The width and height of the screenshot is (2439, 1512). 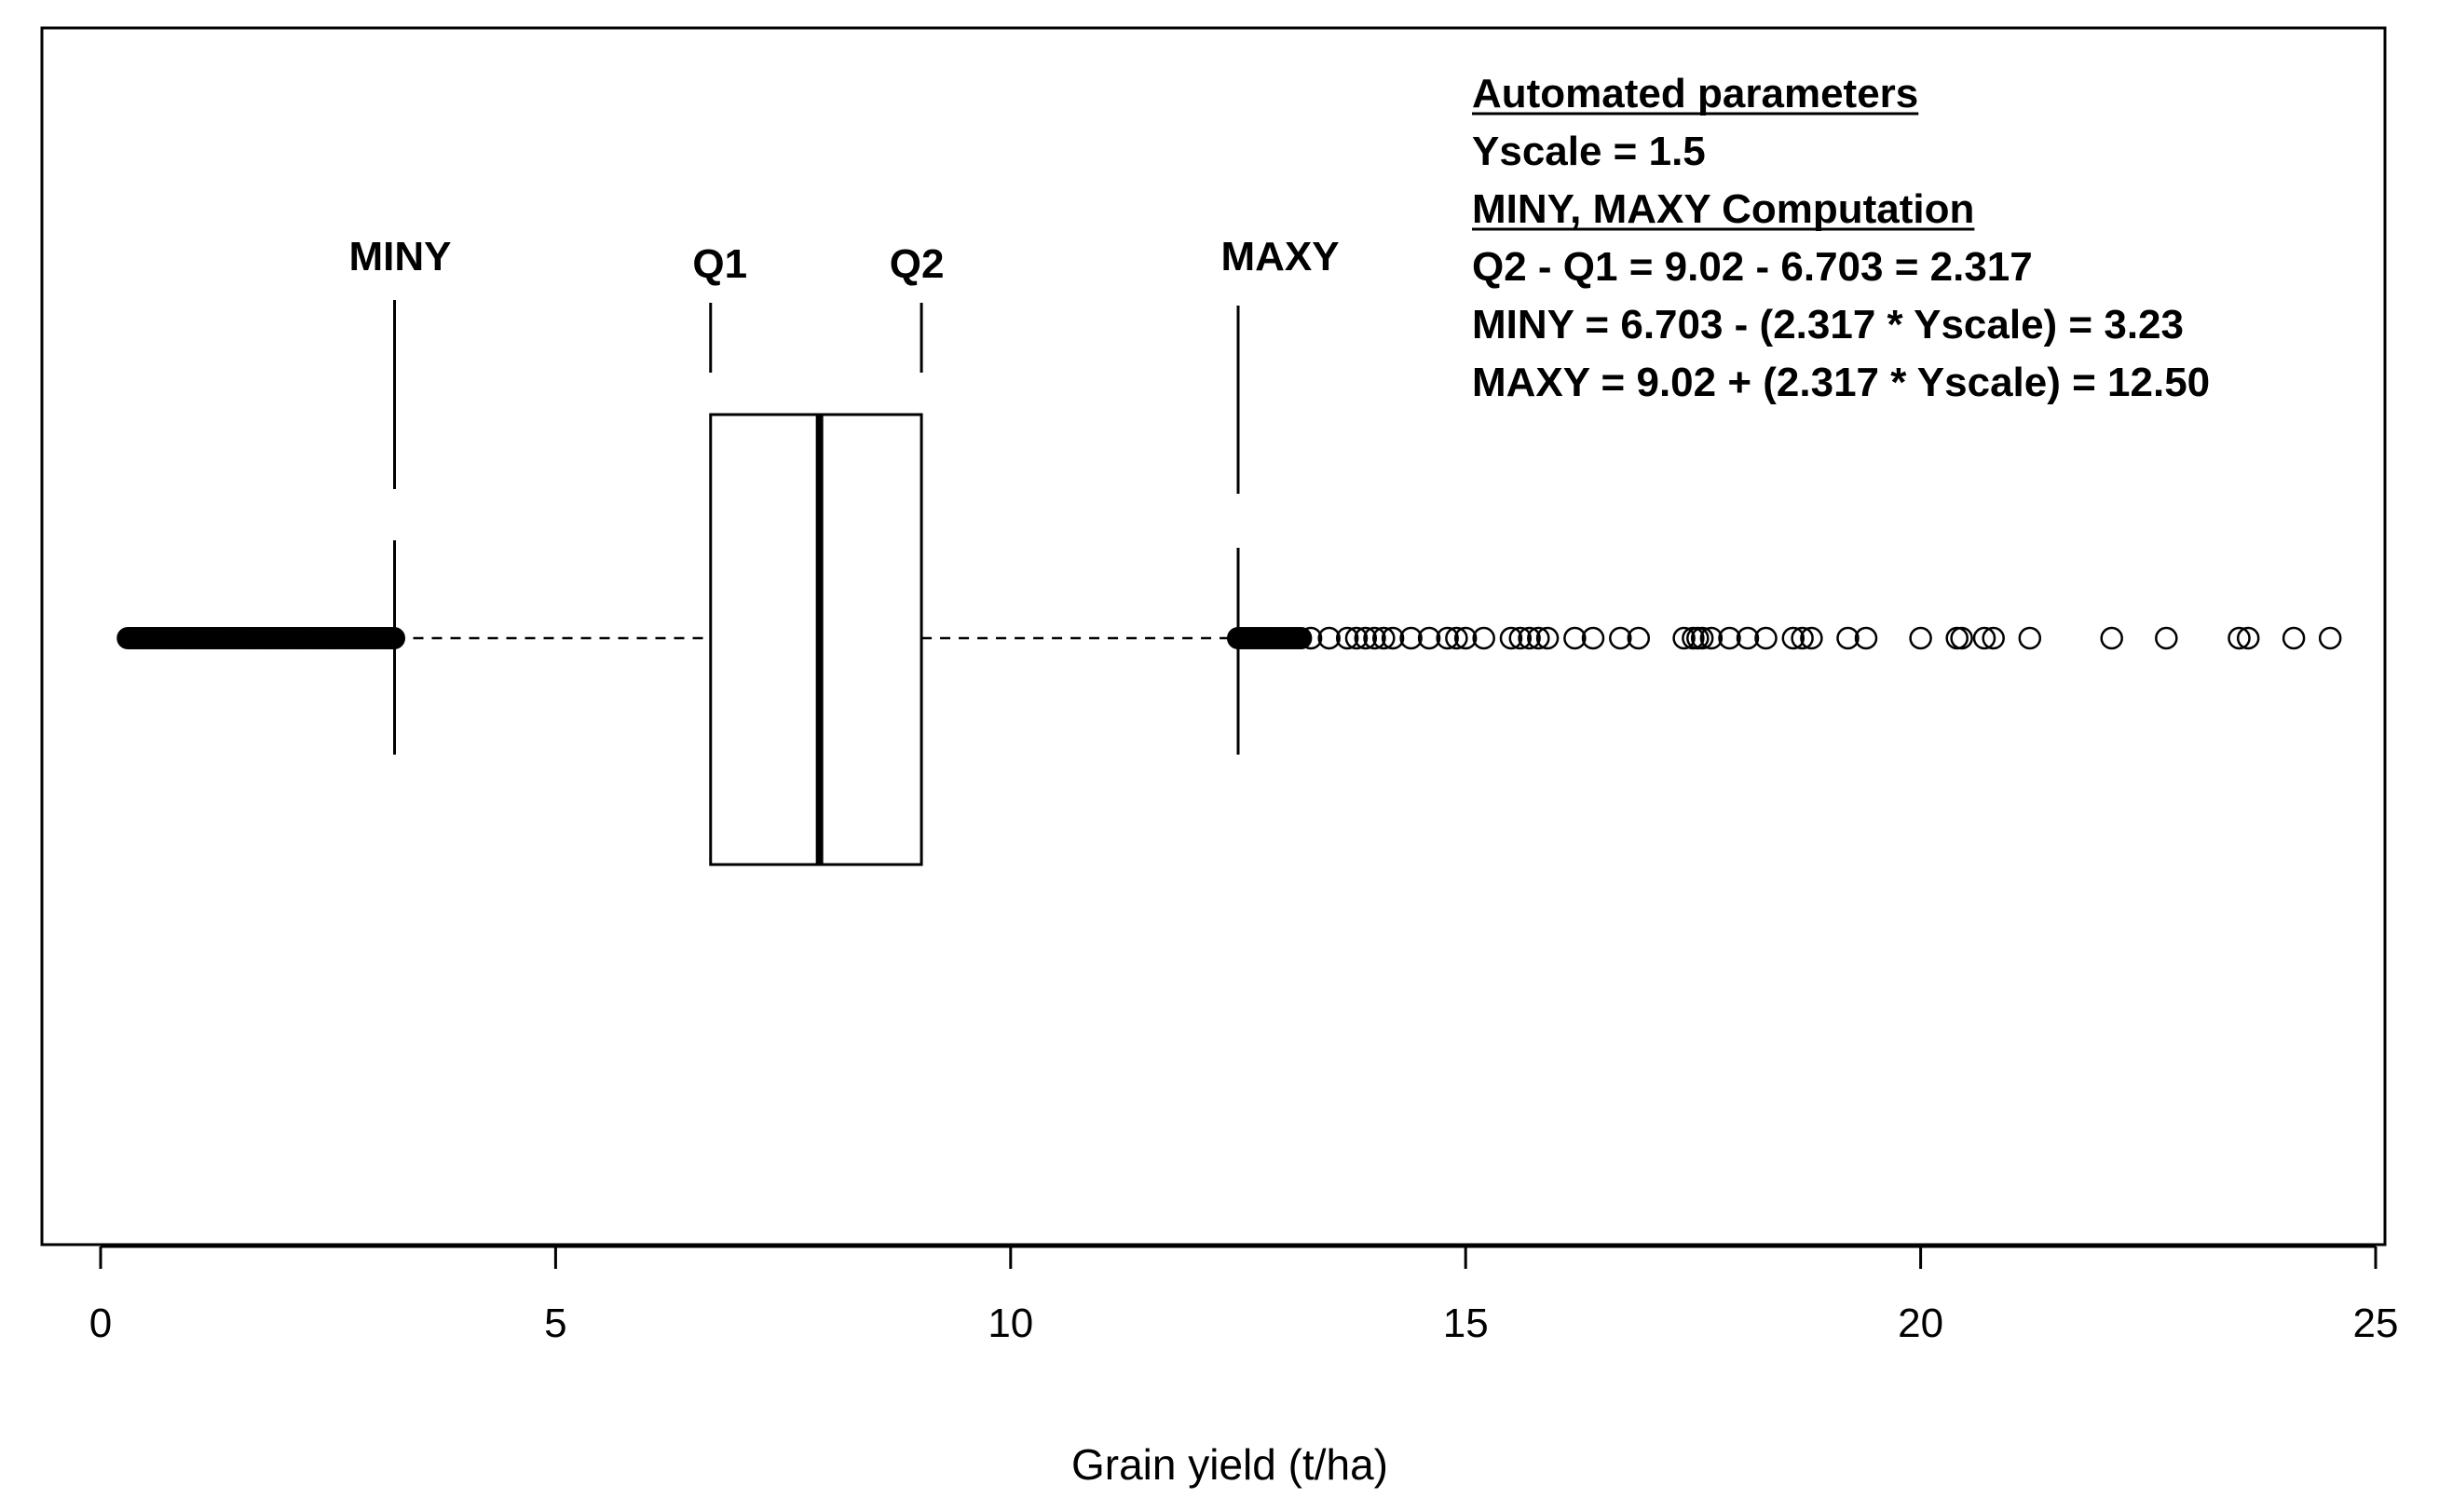 I want to click on x-tick-label: 5, so click(x=555, y=1323).